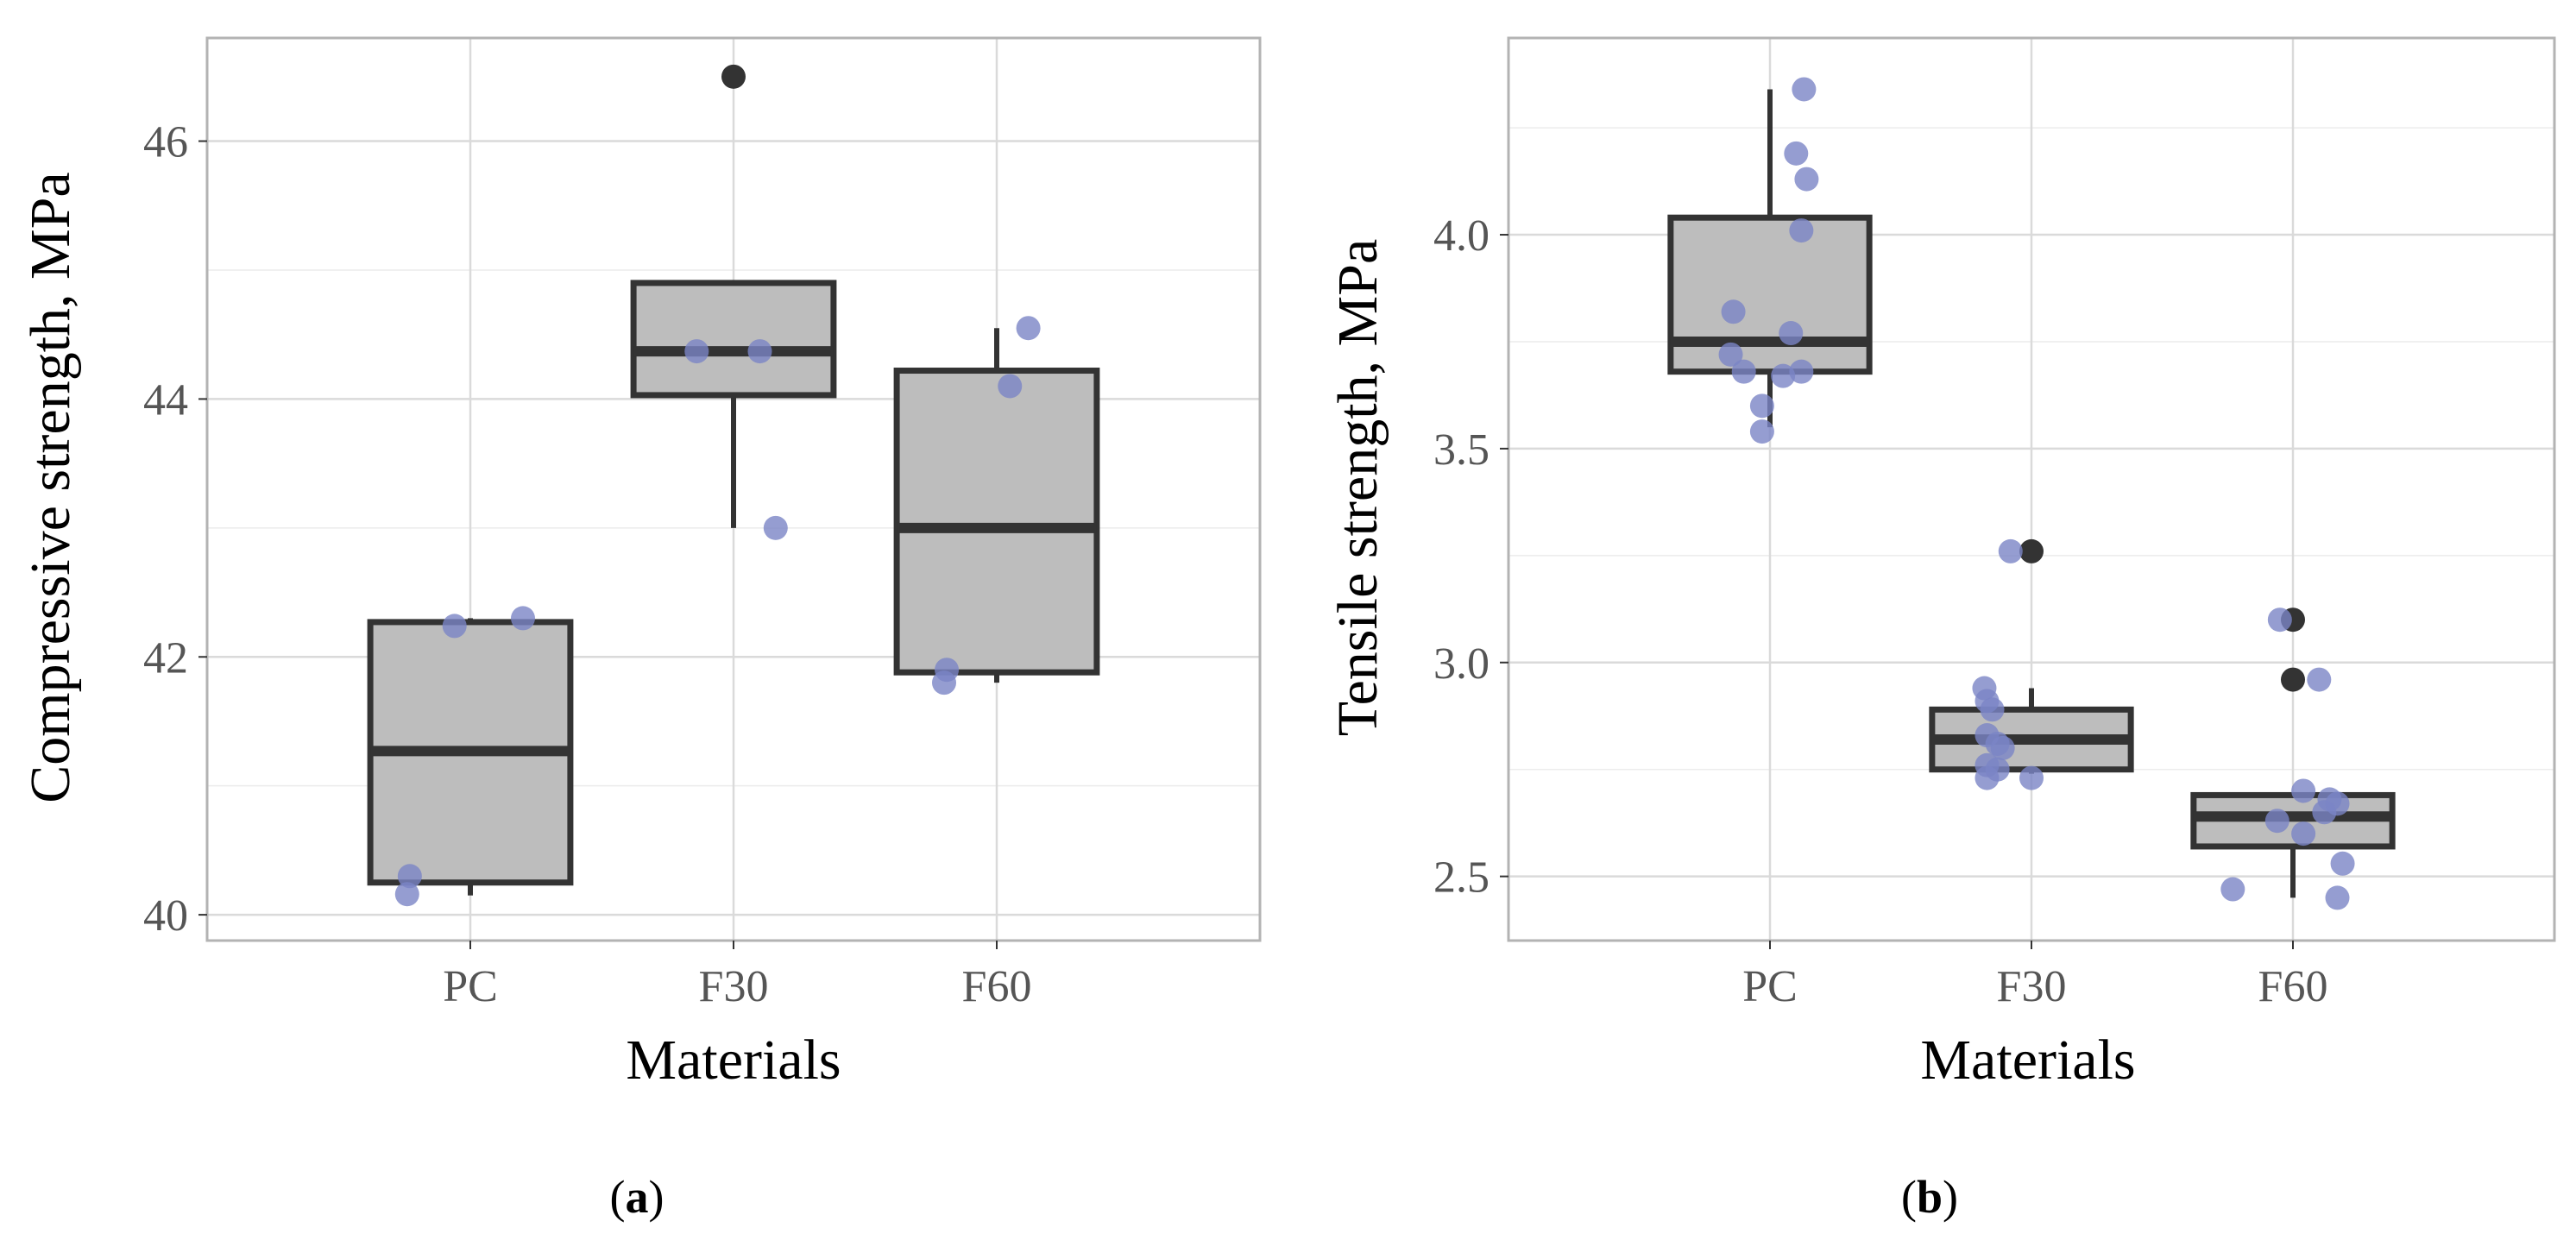  I want to click on y-tick-label: 42, so click(166, 658).